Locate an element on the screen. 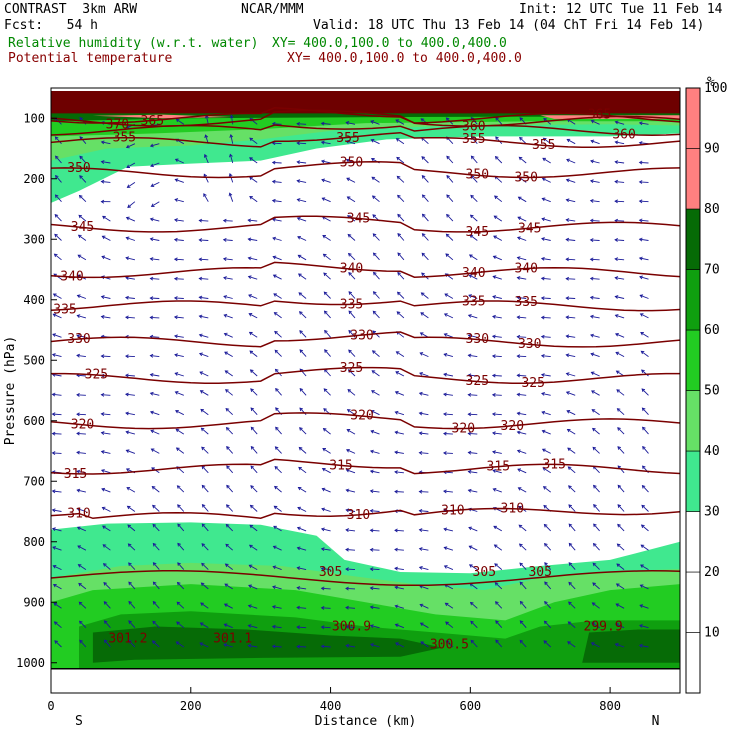 The image size is (740, 740). theta-label: 340 is located at coordinates (351, 269).